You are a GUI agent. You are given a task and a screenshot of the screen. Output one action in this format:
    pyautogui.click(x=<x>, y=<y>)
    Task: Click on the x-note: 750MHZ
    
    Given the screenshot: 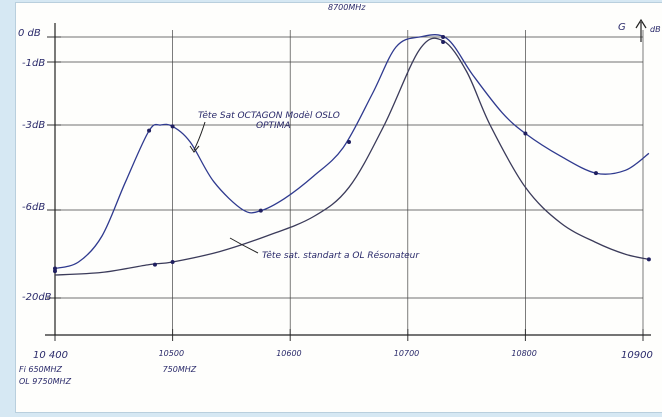 What is the action you would take?
    pyautogui.click(x=180, y=369)
    